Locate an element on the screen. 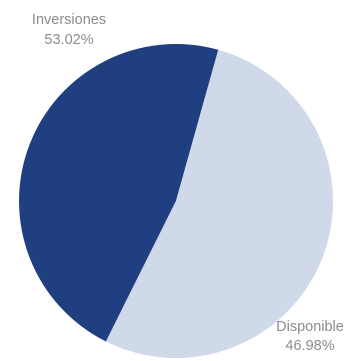 The width and height of the screenshot is (356, 361). slice-label-inversiones-name: Inversiones is located at coordinates (69, 20).